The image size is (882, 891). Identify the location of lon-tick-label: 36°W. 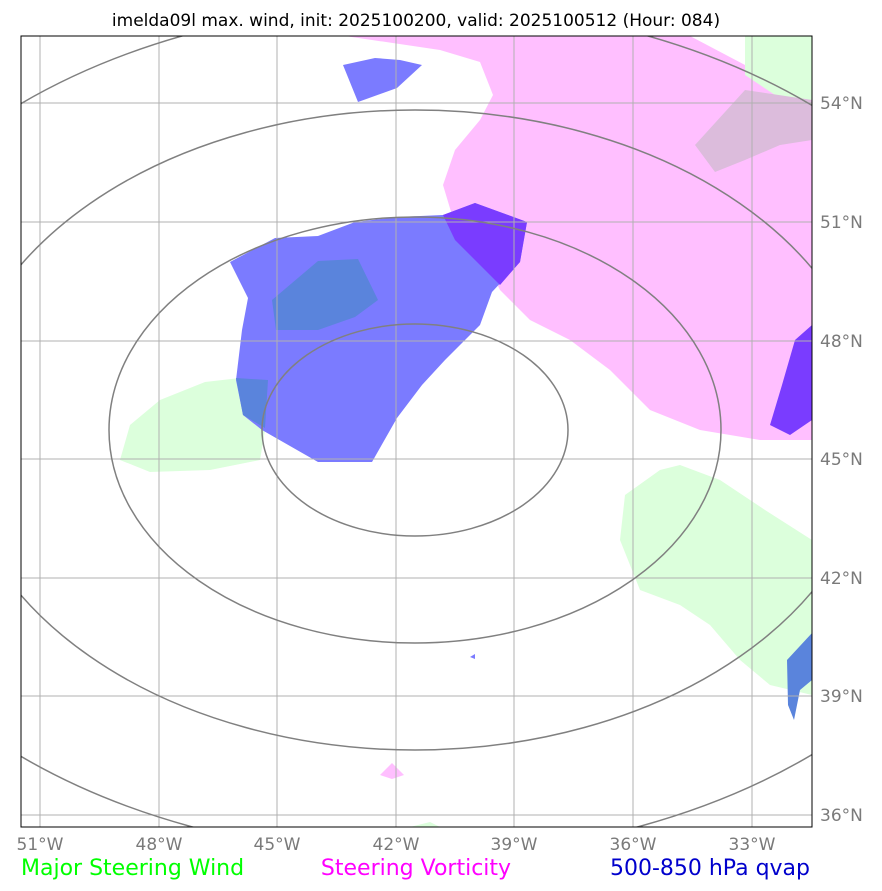
(633, 845).